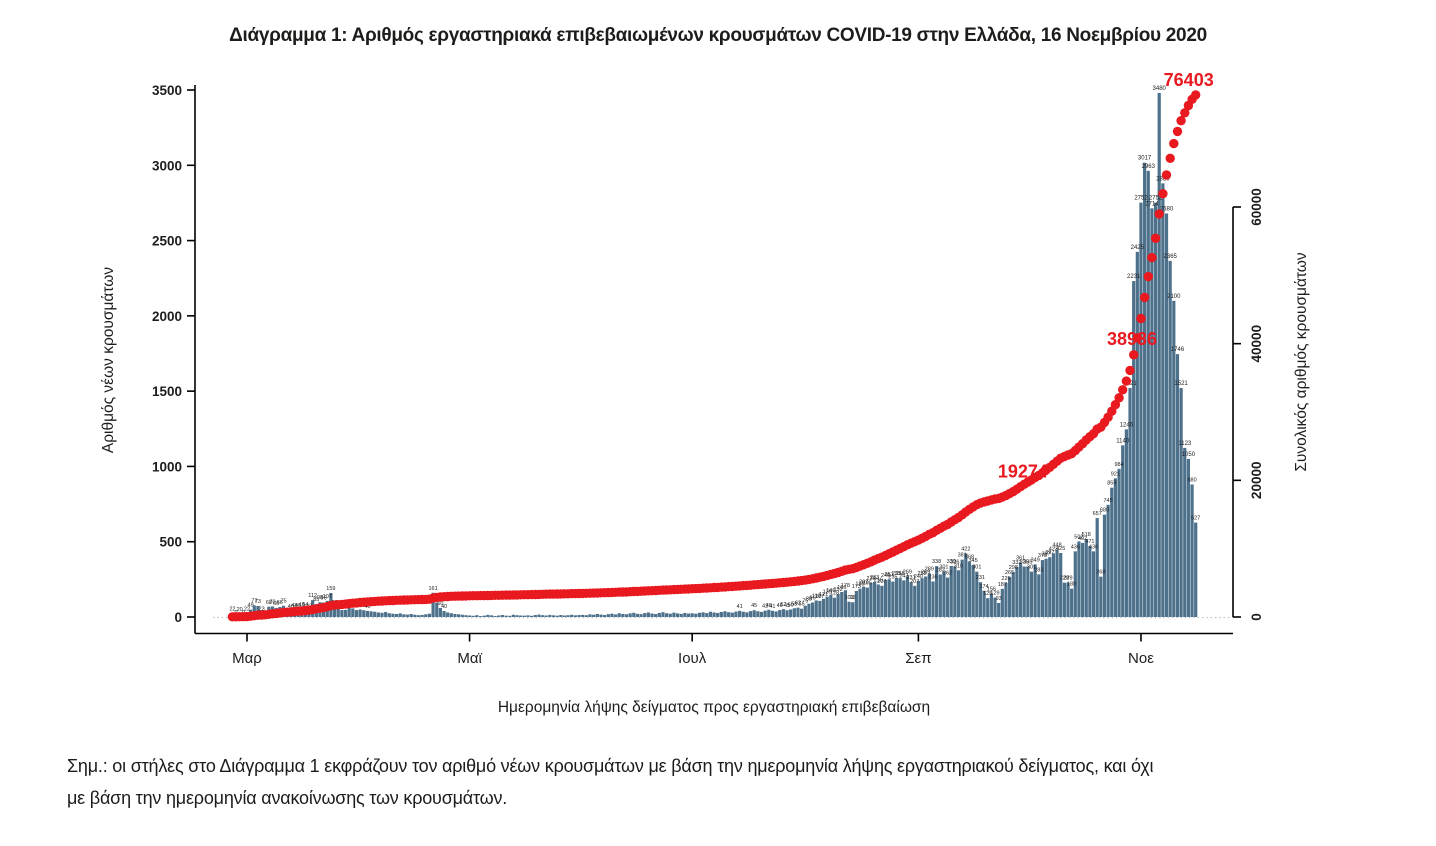 Image resolution: width=1436 pixels, height=846 pixels. I want to click on bar-value-label: 368, so click(969, 558).